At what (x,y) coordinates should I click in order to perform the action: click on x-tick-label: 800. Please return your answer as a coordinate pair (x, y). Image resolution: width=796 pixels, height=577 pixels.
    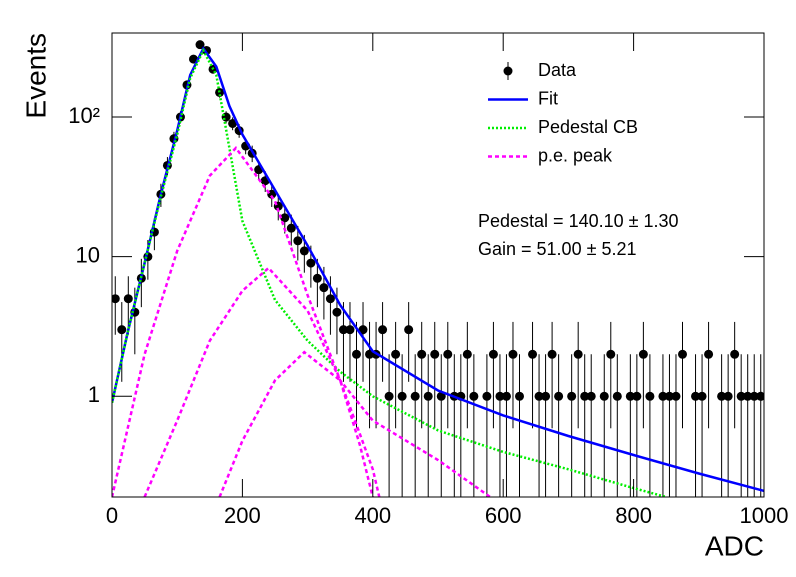
    Looking at the image, I should click on (633, 515).